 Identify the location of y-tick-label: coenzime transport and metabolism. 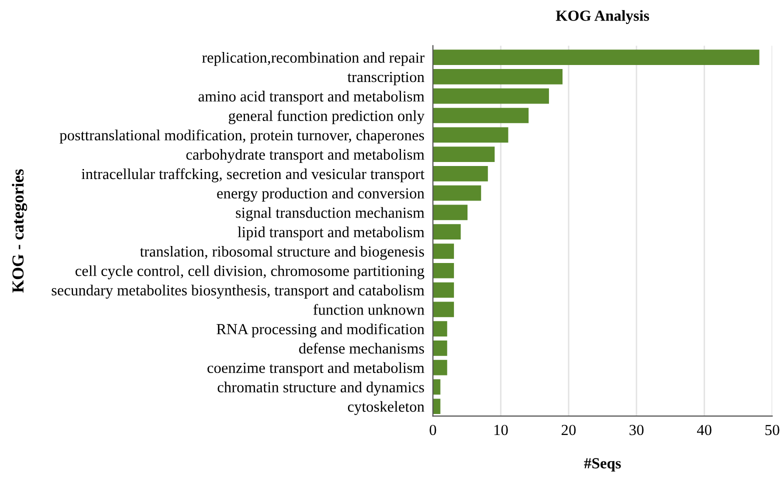
(316, 369).